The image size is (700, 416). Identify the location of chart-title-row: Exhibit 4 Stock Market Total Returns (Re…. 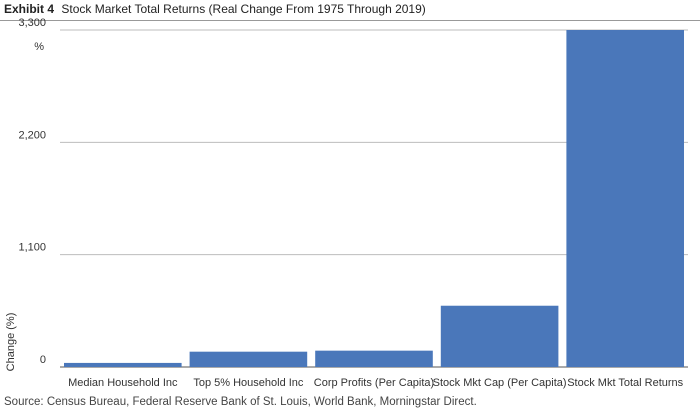
(215, 9).